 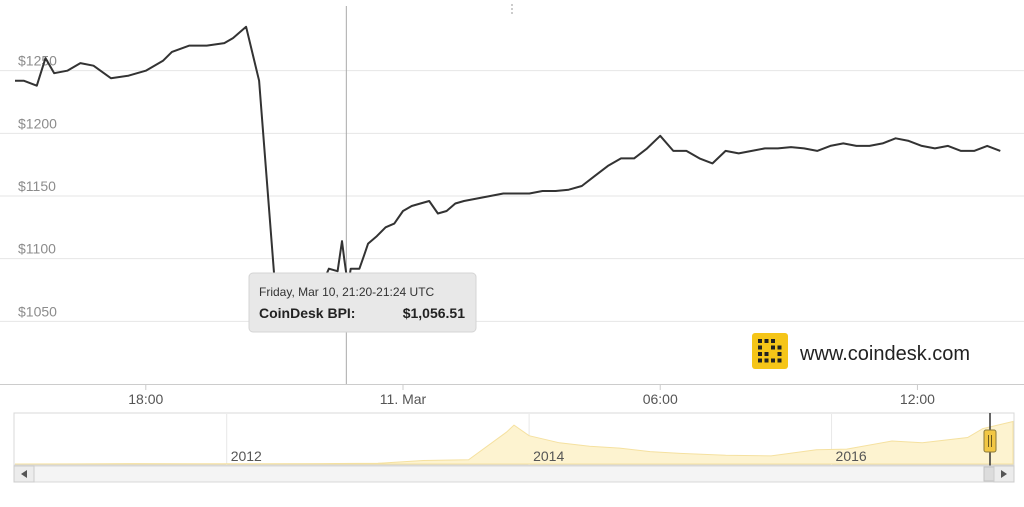 I want to click on y-tick-label: $1050, so click(x=37, y=311).